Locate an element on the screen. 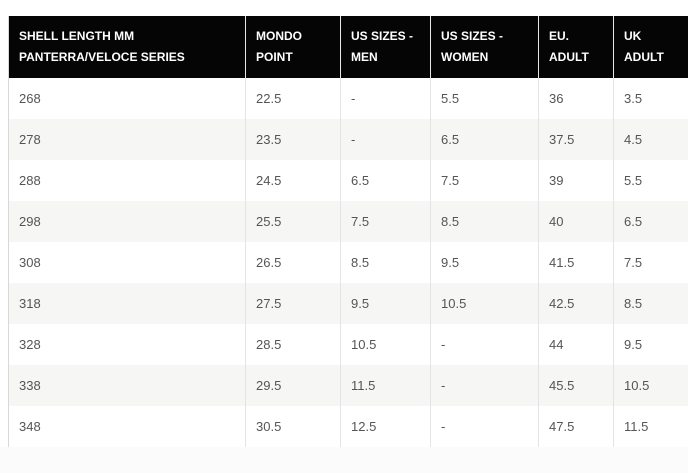  table-cell: 4.5 is located at coordinates (650, 139).